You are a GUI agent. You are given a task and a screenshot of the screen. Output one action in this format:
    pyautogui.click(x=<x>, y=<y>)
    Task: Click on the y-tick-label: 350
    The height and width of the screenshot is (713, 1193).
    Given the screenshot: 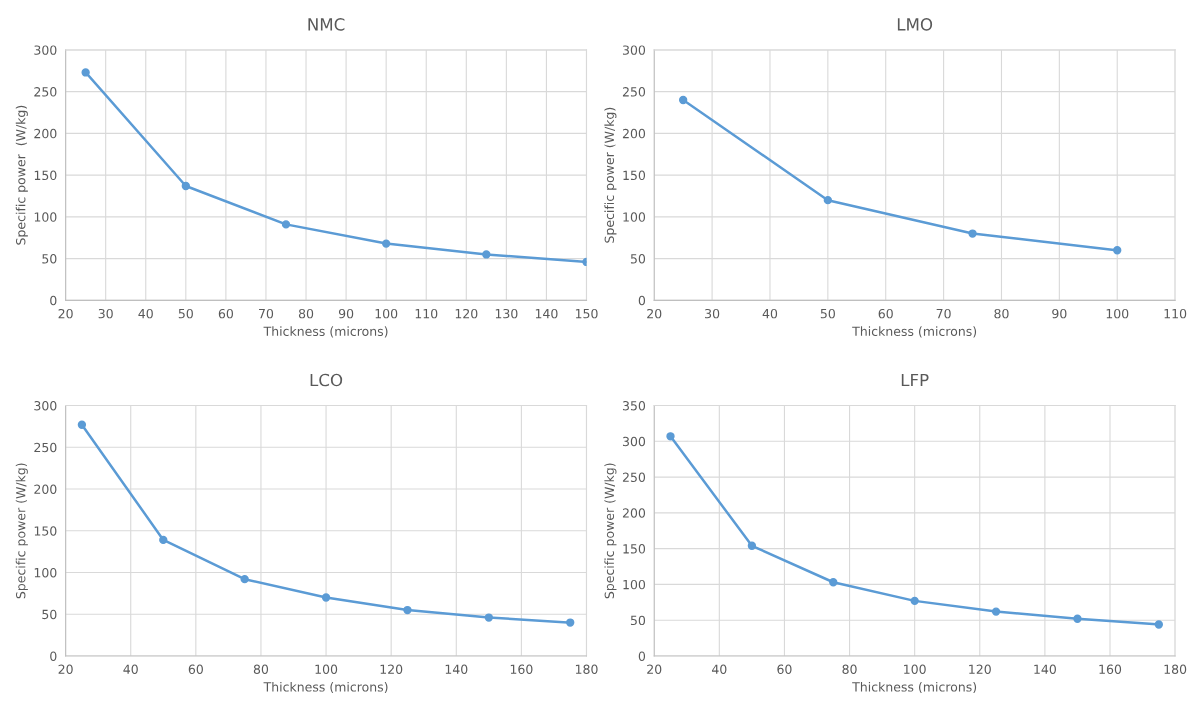 What is the action you would take?
    pyautogui.click(x=634, y=406)
    